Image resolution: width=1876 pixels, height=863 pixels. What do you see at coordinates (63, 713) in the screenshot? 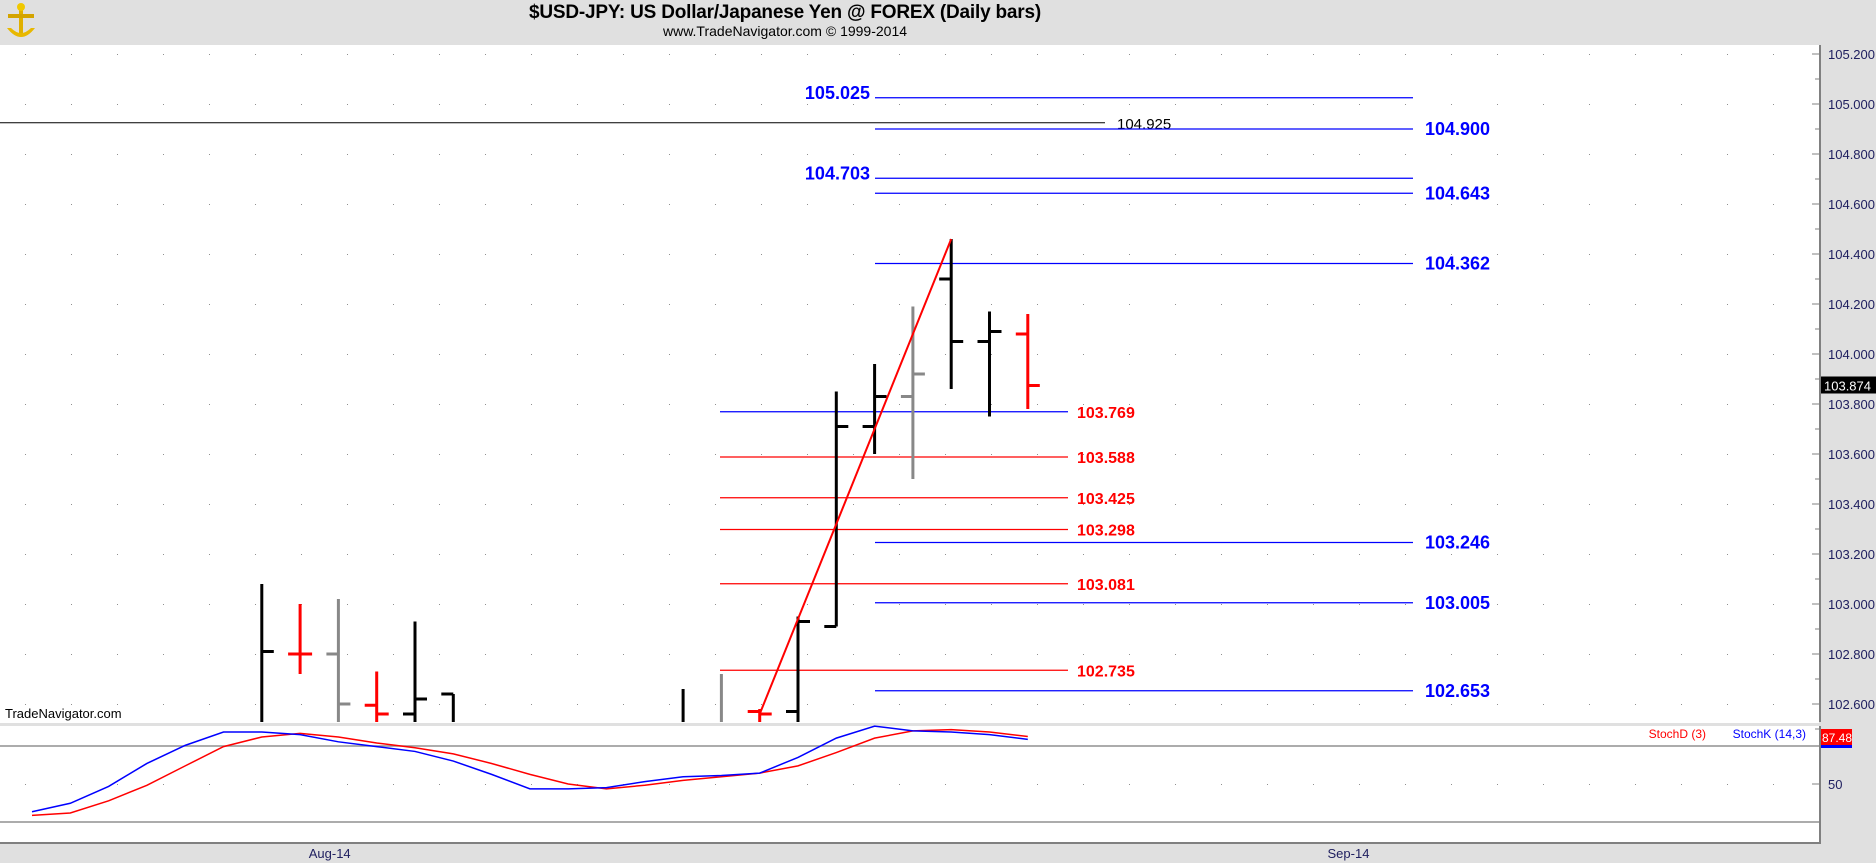
I see `watermark: TradeNavigator.com` at bounding box center [63, 713].